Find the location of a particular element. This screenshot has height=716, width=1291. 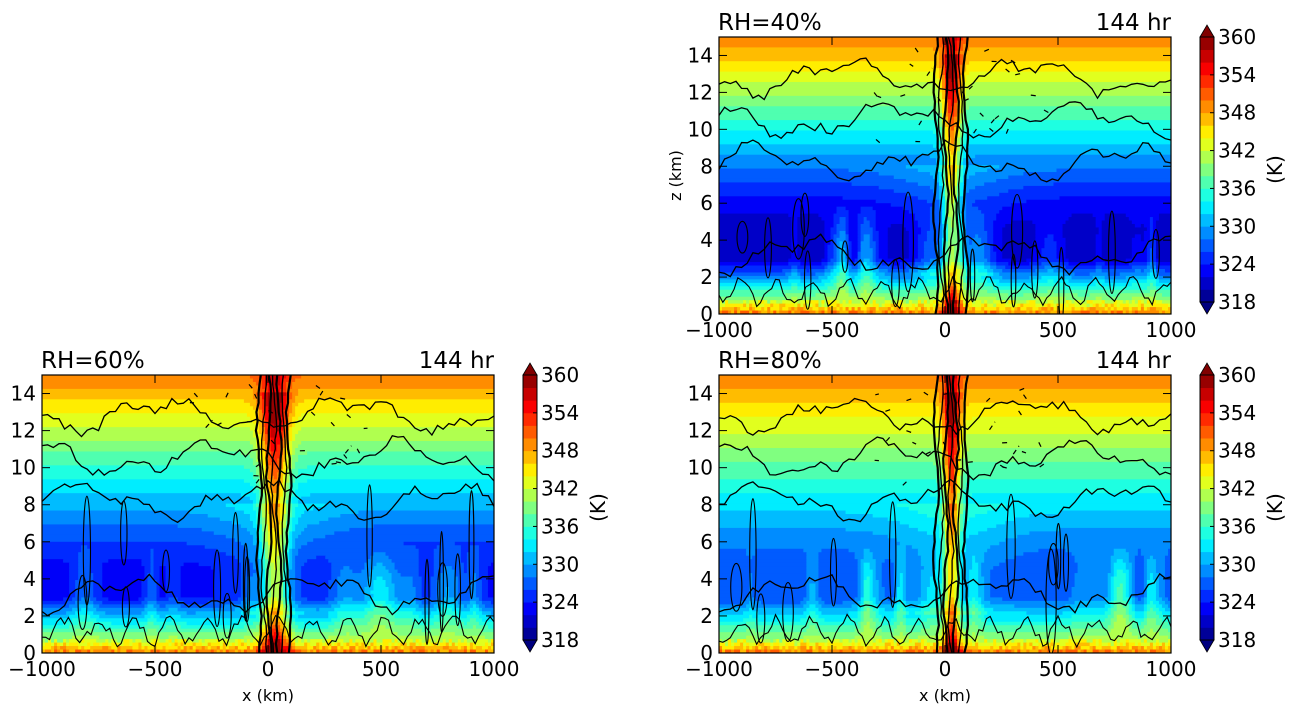

colorbar-band is located at coordinates (1207, 195).